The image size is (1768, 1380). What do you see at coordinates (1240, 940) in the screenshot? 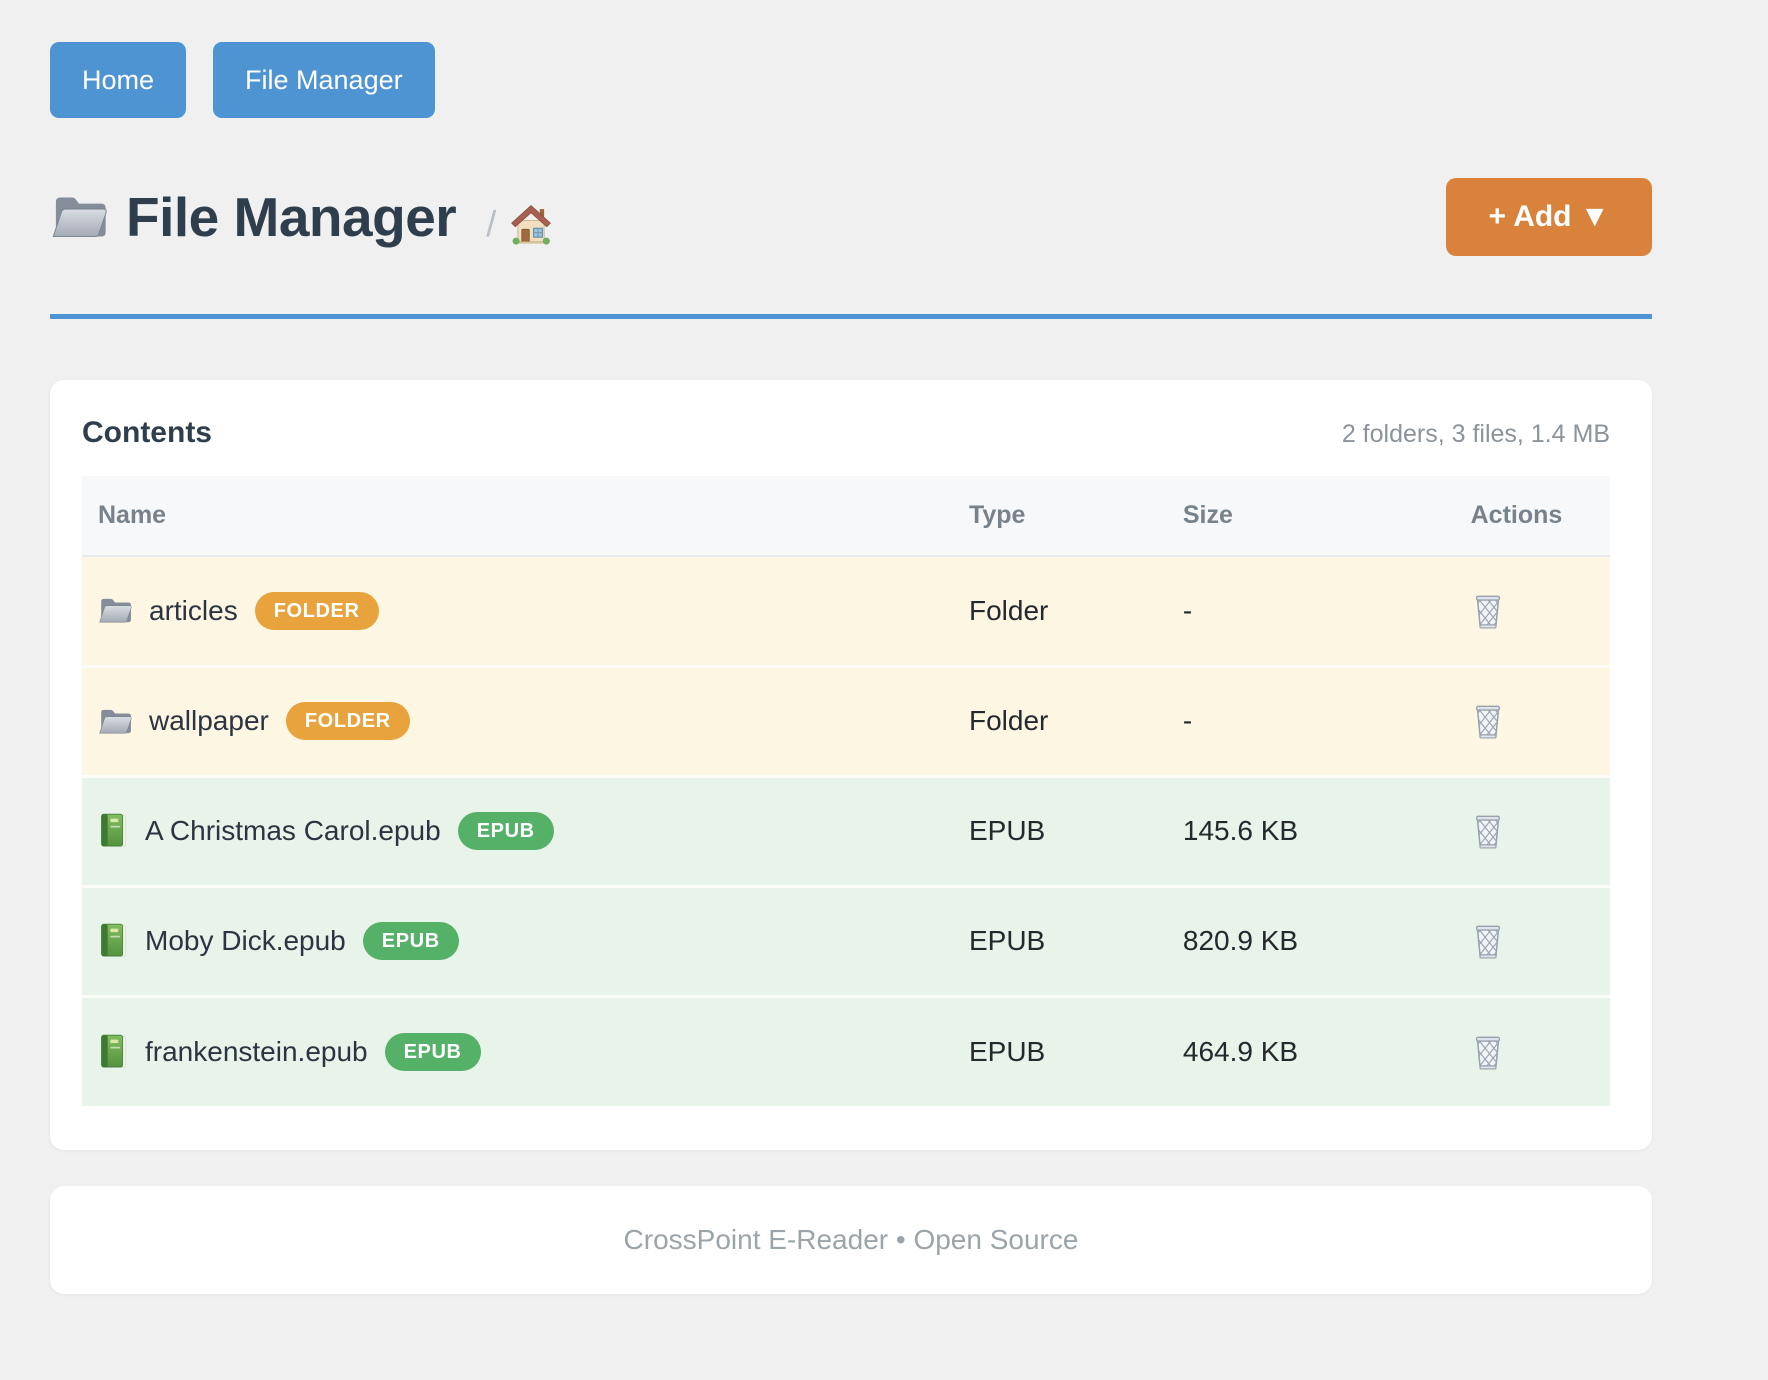
I see `item-size: 820.9 KB` at bounding box center [1240, 940].